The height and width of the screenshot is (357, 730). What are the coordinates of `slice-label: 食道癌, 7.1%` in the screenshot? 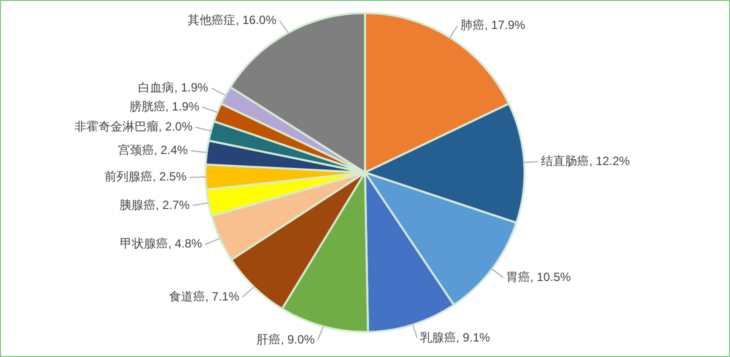 It's located at (204, 296).